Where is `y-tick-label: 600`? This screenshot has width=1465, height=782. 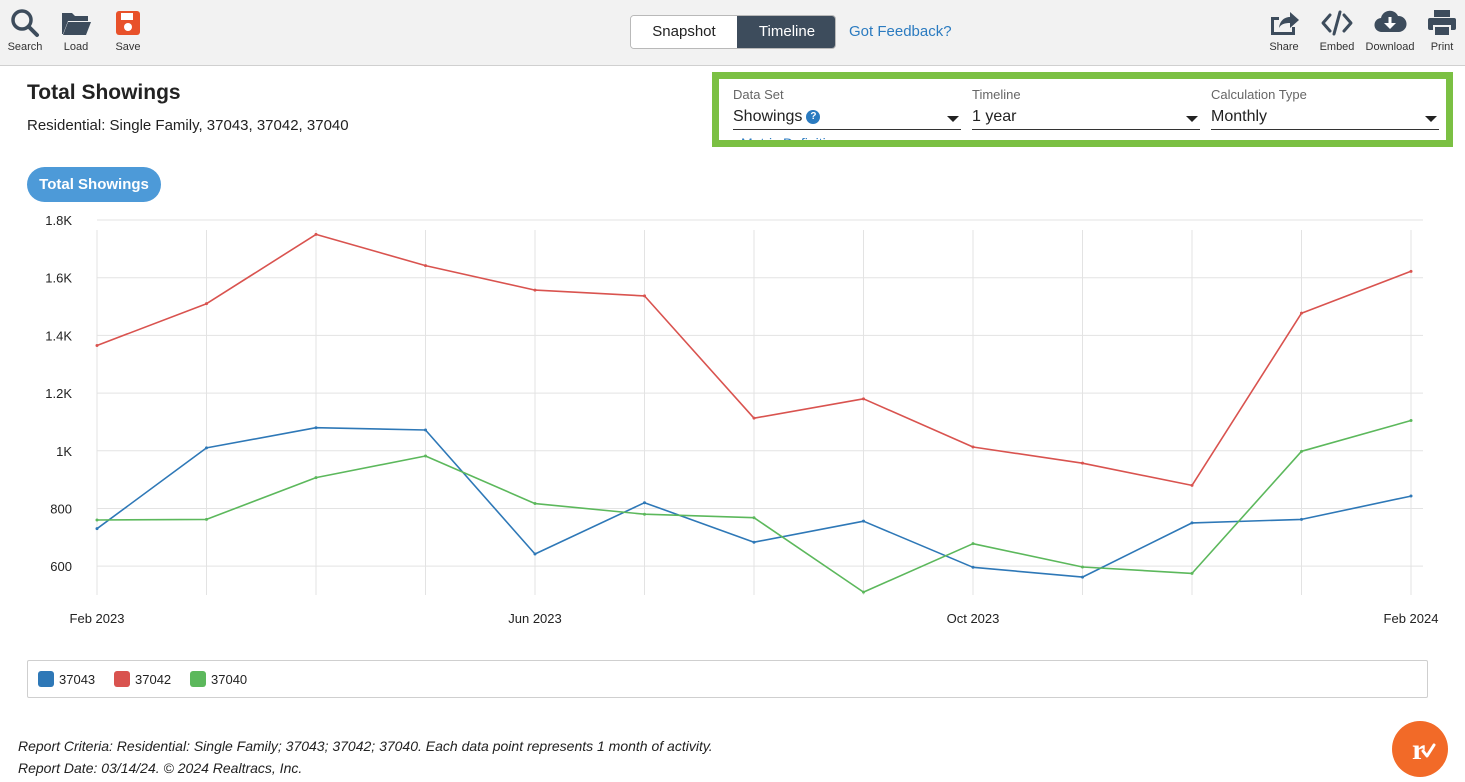
y-tick-label: 600 is located at coordinates (61, 566).